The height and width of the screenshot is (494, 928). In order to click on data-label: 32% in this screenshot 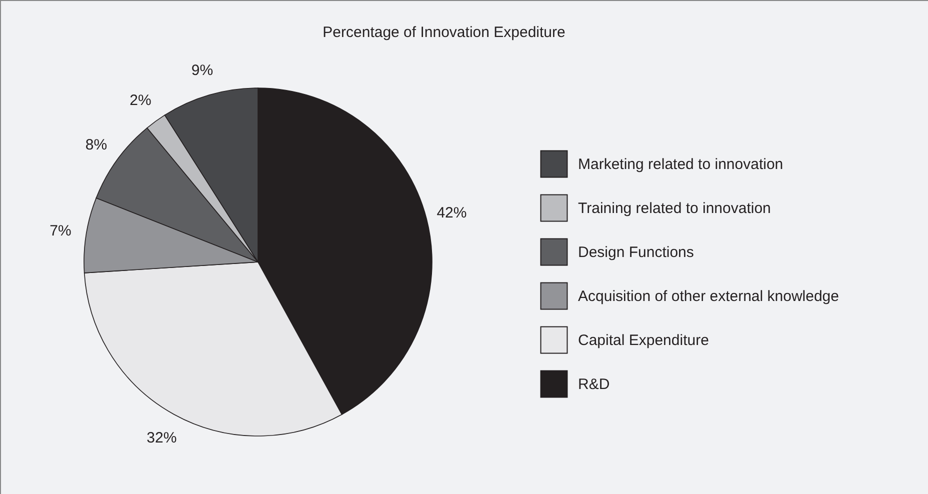, I will do `click(161, 437)`.